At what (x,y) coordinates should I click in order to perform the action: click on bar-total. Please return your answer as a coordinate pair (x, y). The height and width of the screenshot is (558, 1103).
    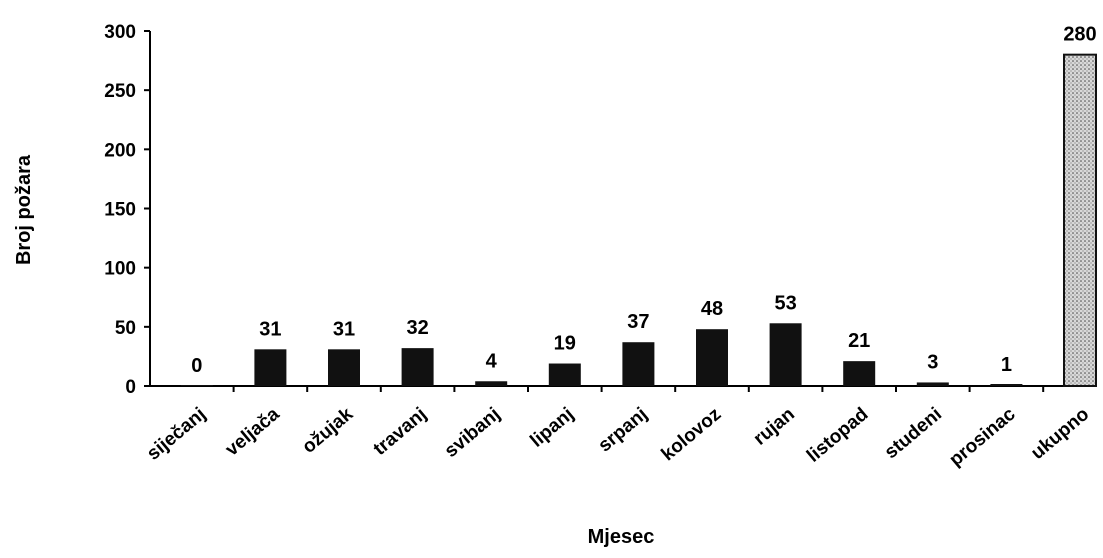
    Looking at the image, I should click on (1080, 220).